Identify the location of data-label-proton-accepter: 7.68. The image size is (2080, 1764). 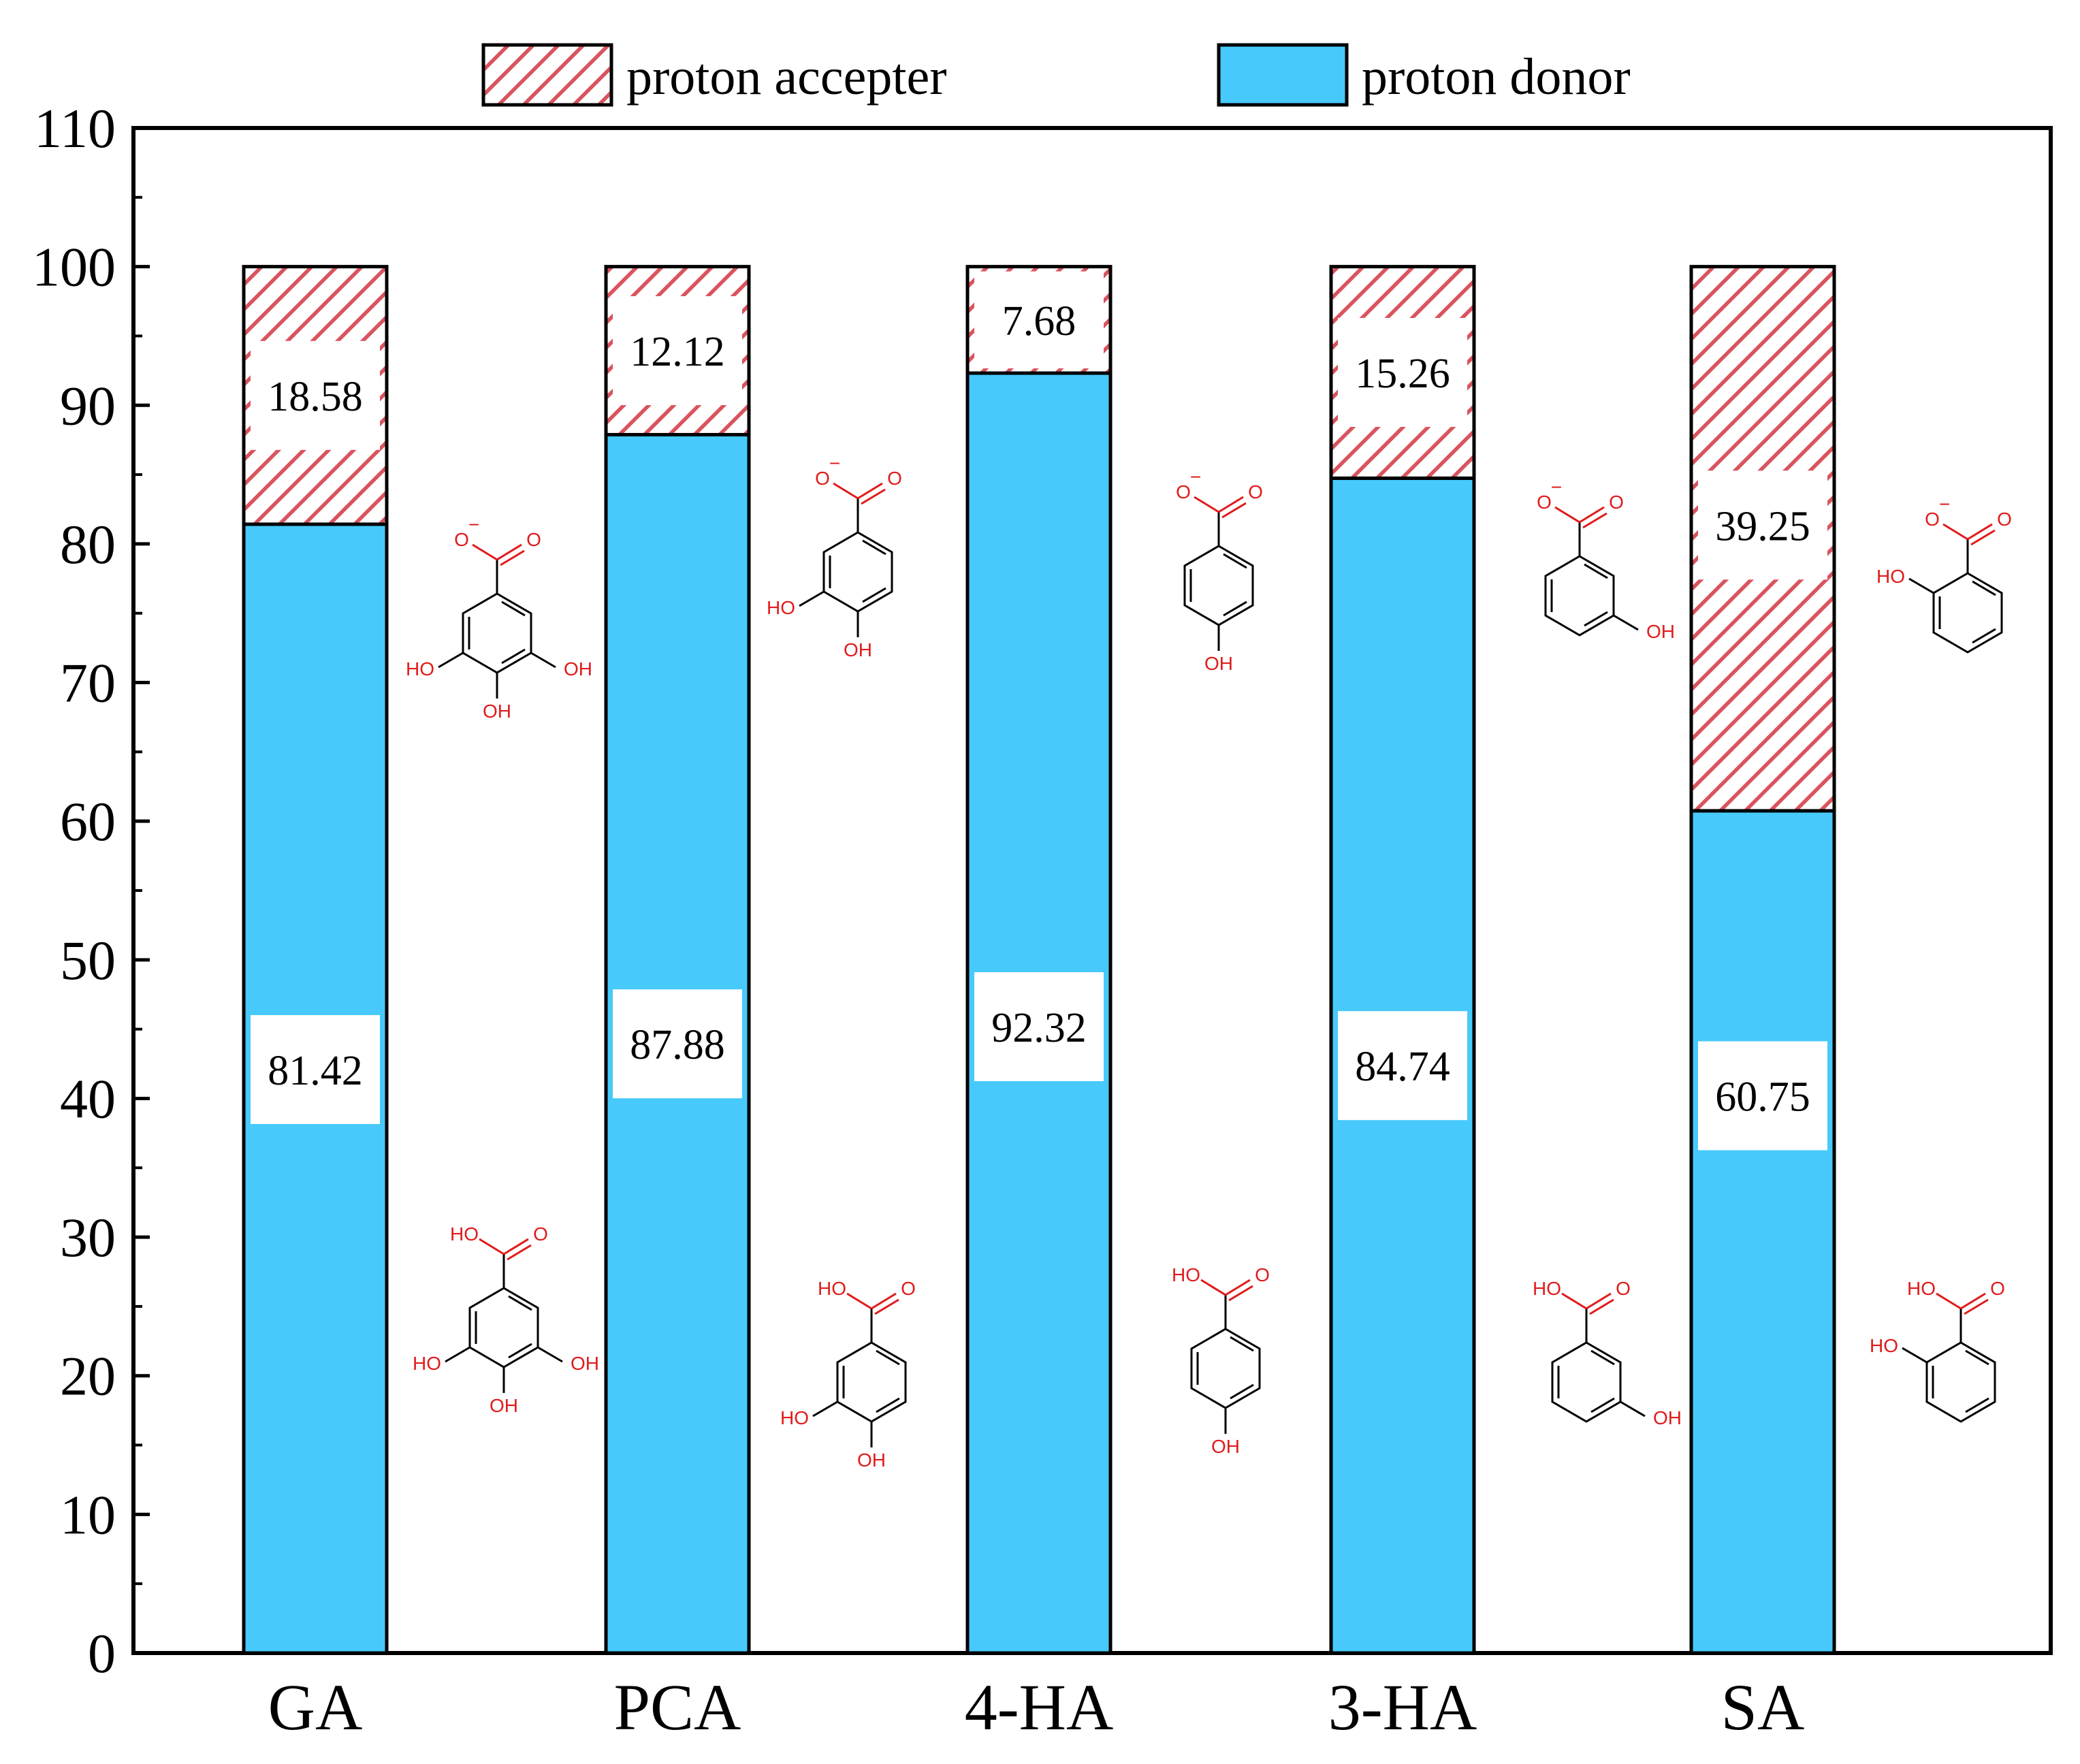
(1039, 321).